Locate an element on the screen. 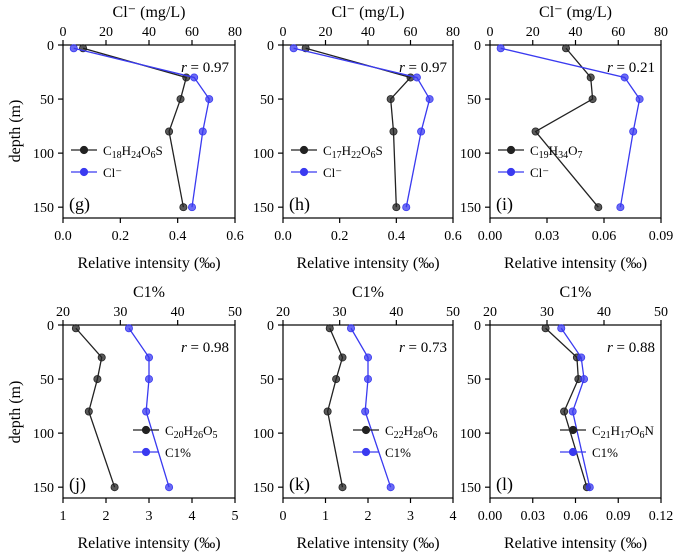 The height and width of the screenshot is (560, 700). correlation-label: r = 0.88 is located at coordinates (631, 348).